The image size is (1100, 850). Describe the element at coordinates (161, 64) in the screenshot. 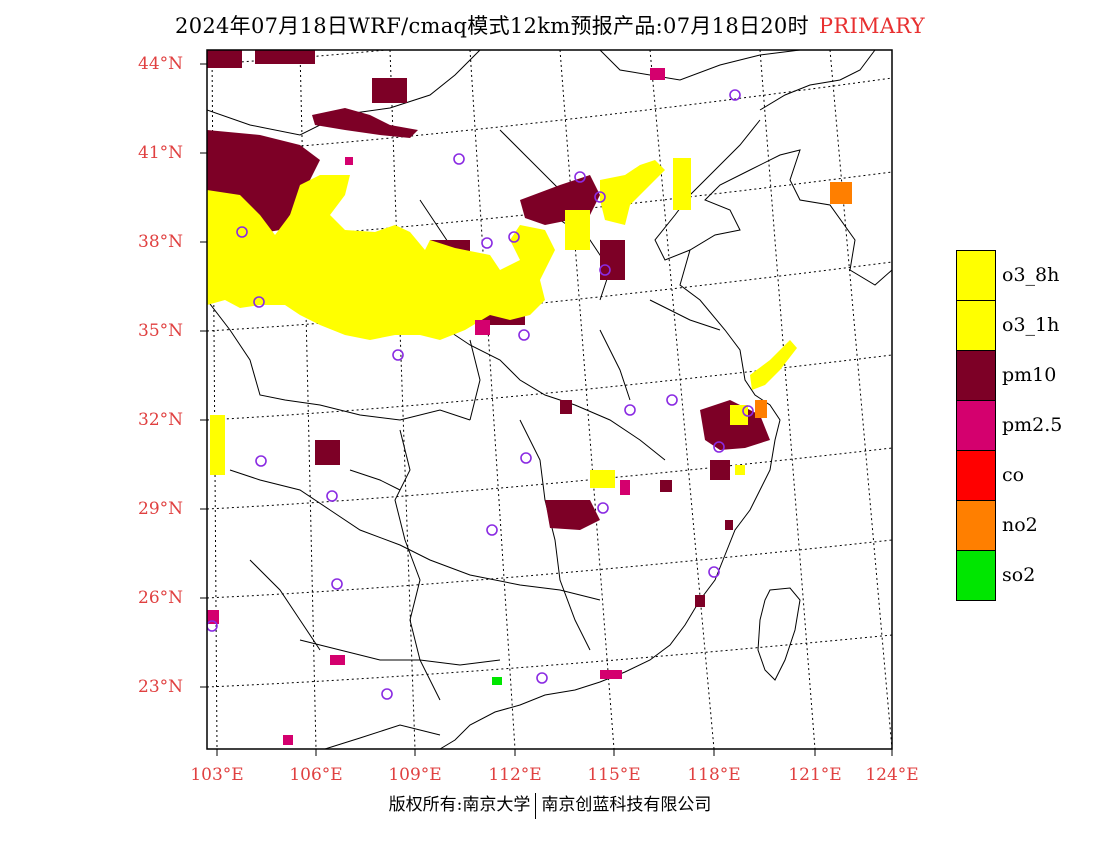

I see `lat-label: 44°N` at that location.